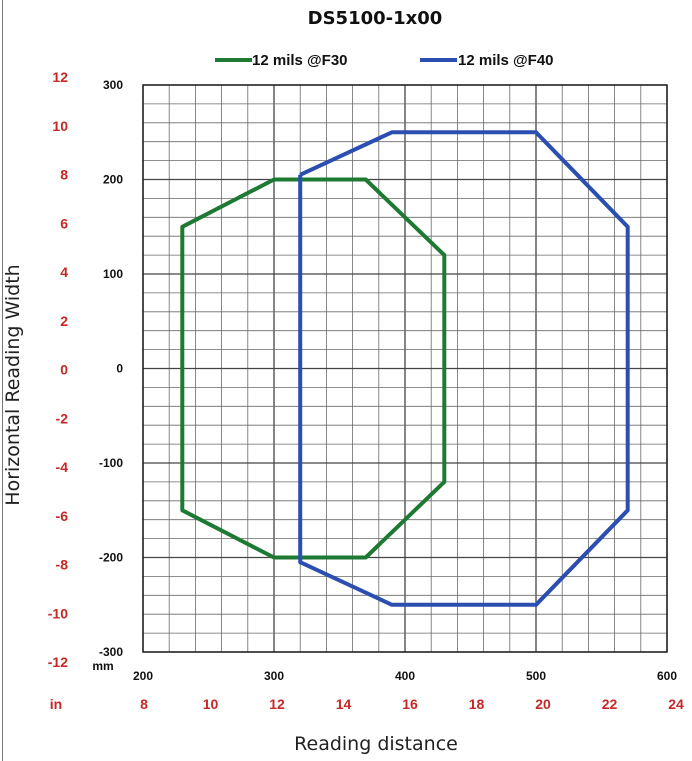 This screenshot has height=761, width=692. I want to click on x-tick-mm: 600, so click(667, 676).